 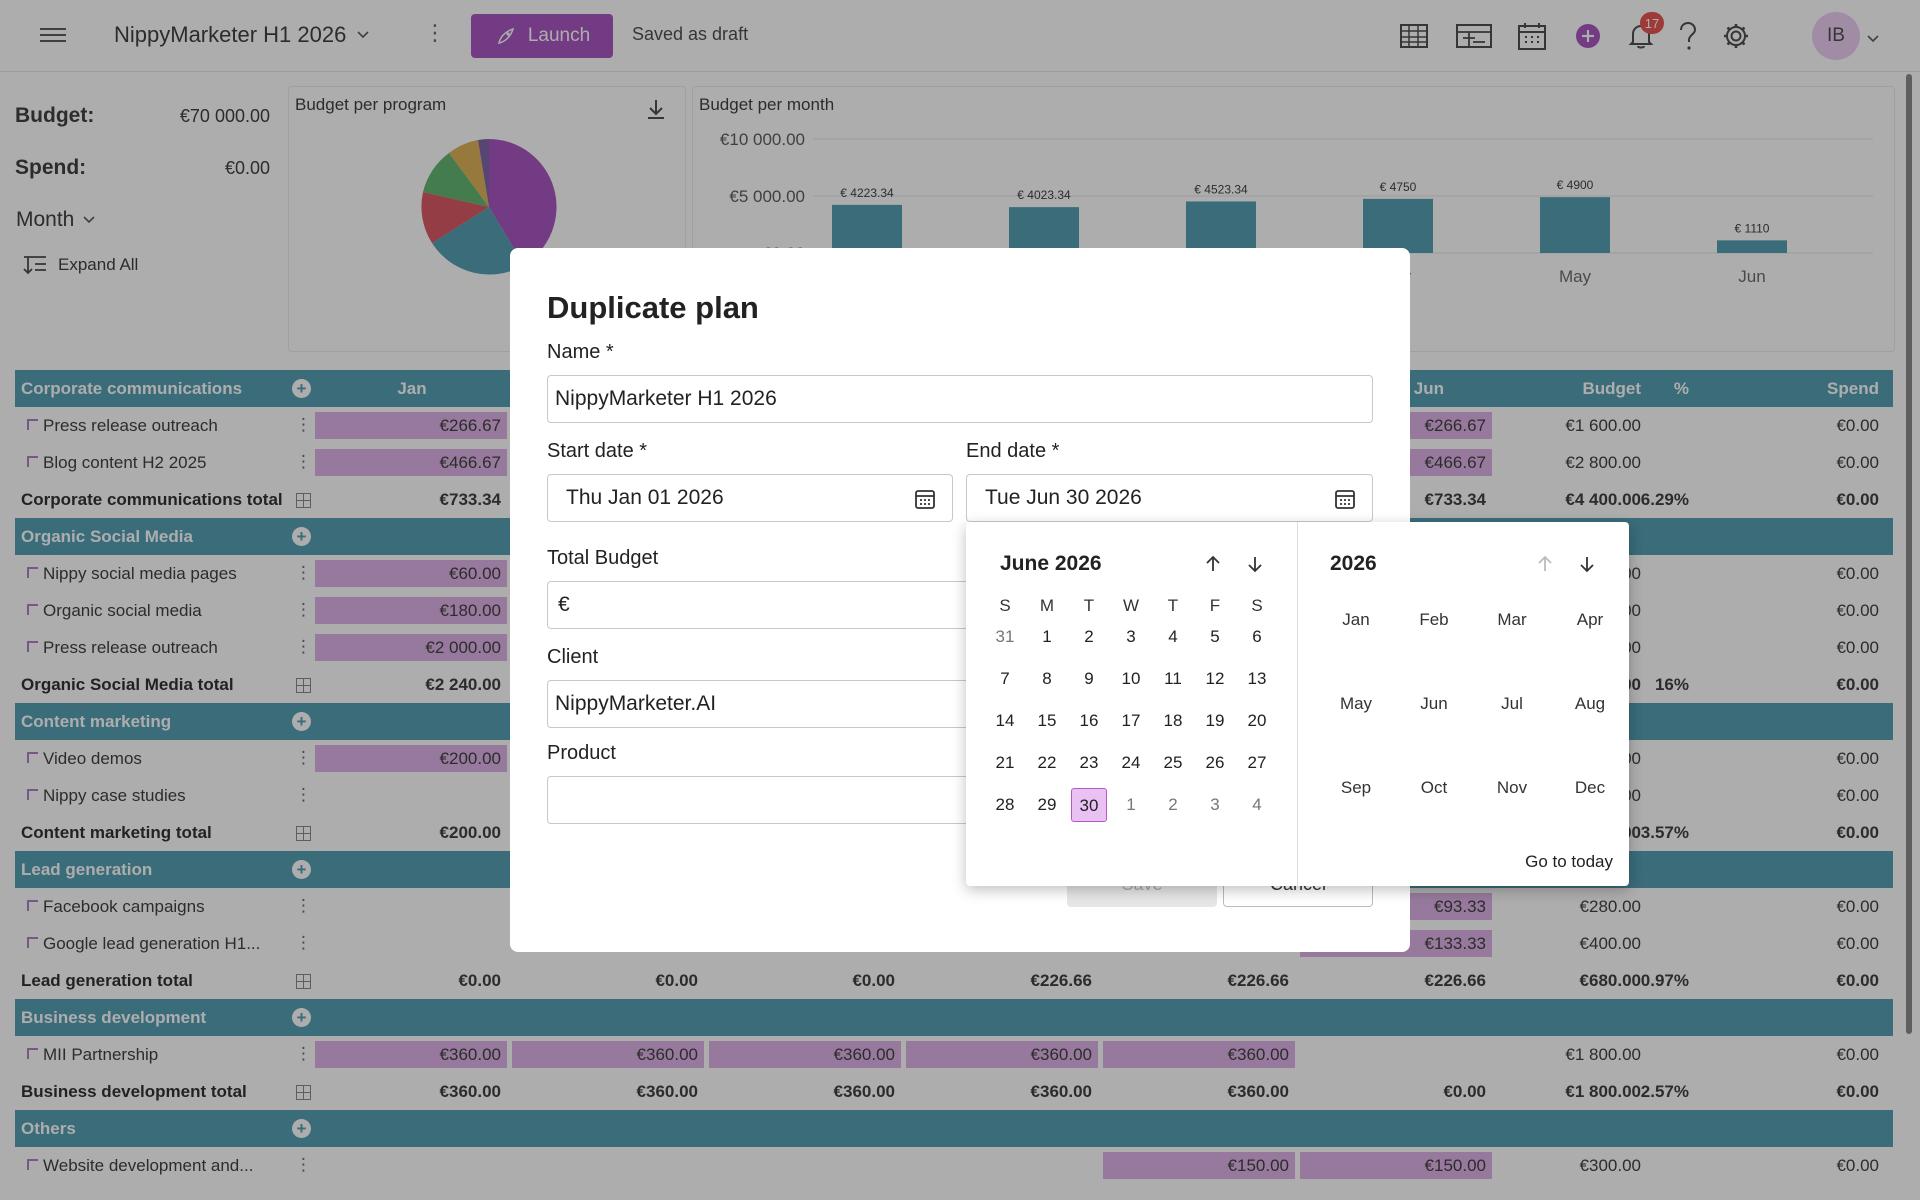 I want to click on calendar-day: 18, so click(x=1173, y=720).